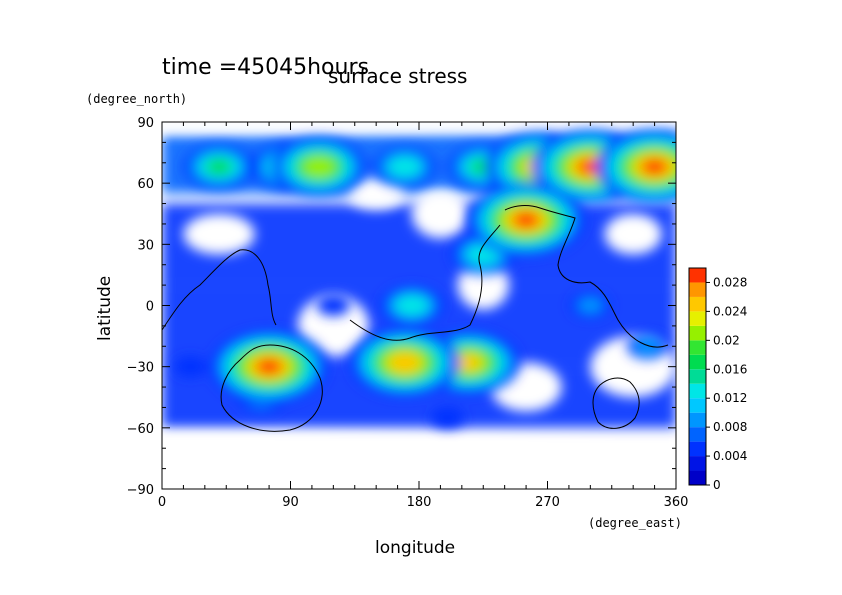 The height and width of the screenshot is (595, 842). Describe the element at coordinates (717, 485) in the screenshot. I see `colorbar-tick-label: 0` at that location.